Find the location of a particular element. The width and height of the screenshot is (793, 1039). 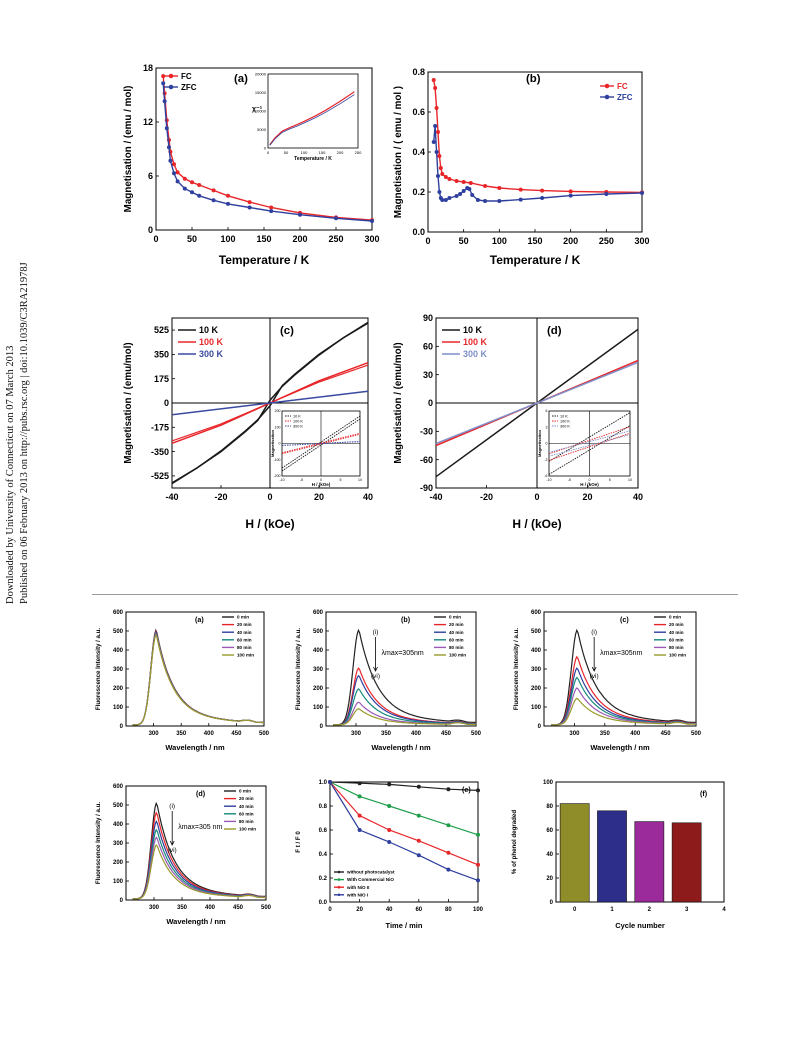

inset-y-tick-label: 5000 is located at coordinates (262, 129).